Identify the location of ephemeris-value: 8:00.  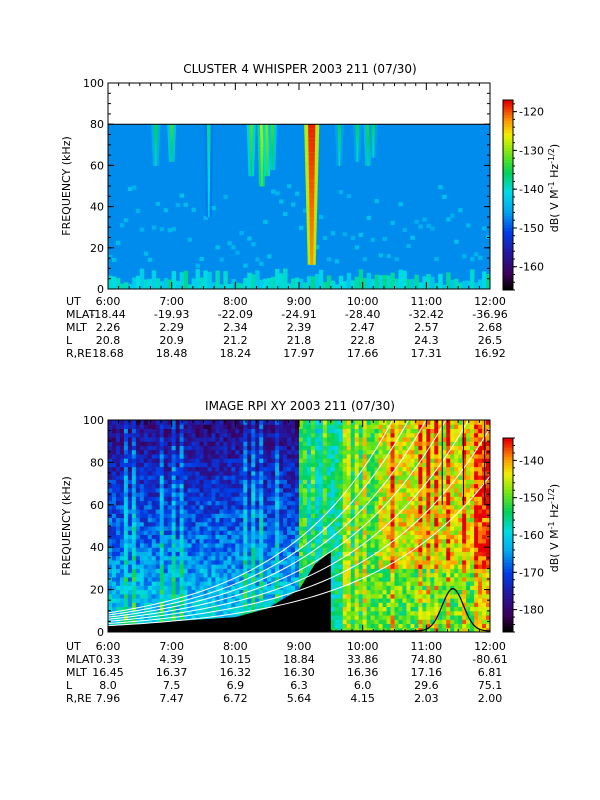
(235, 301).